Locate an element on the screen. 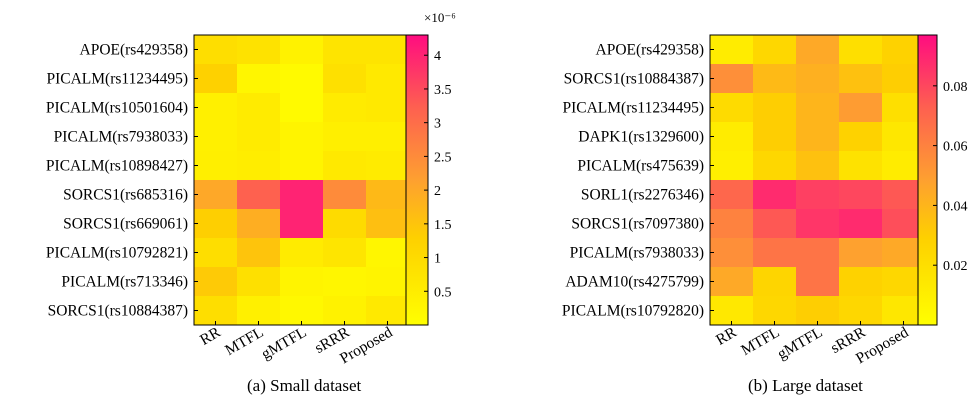  panel-caption: (b) Large dataset is located at coordinates (805, 385).